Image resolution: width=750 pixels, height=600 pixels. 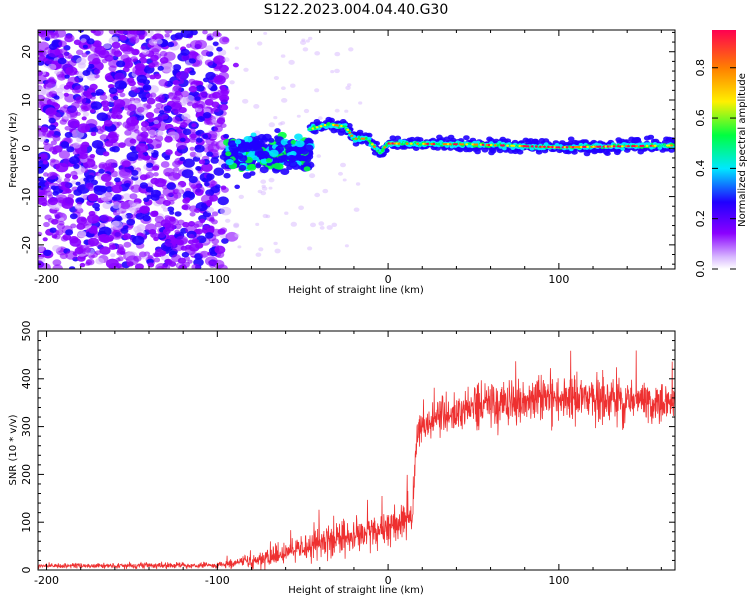 I want to click on x-tick-label: 0, so click(x=388, y=279).